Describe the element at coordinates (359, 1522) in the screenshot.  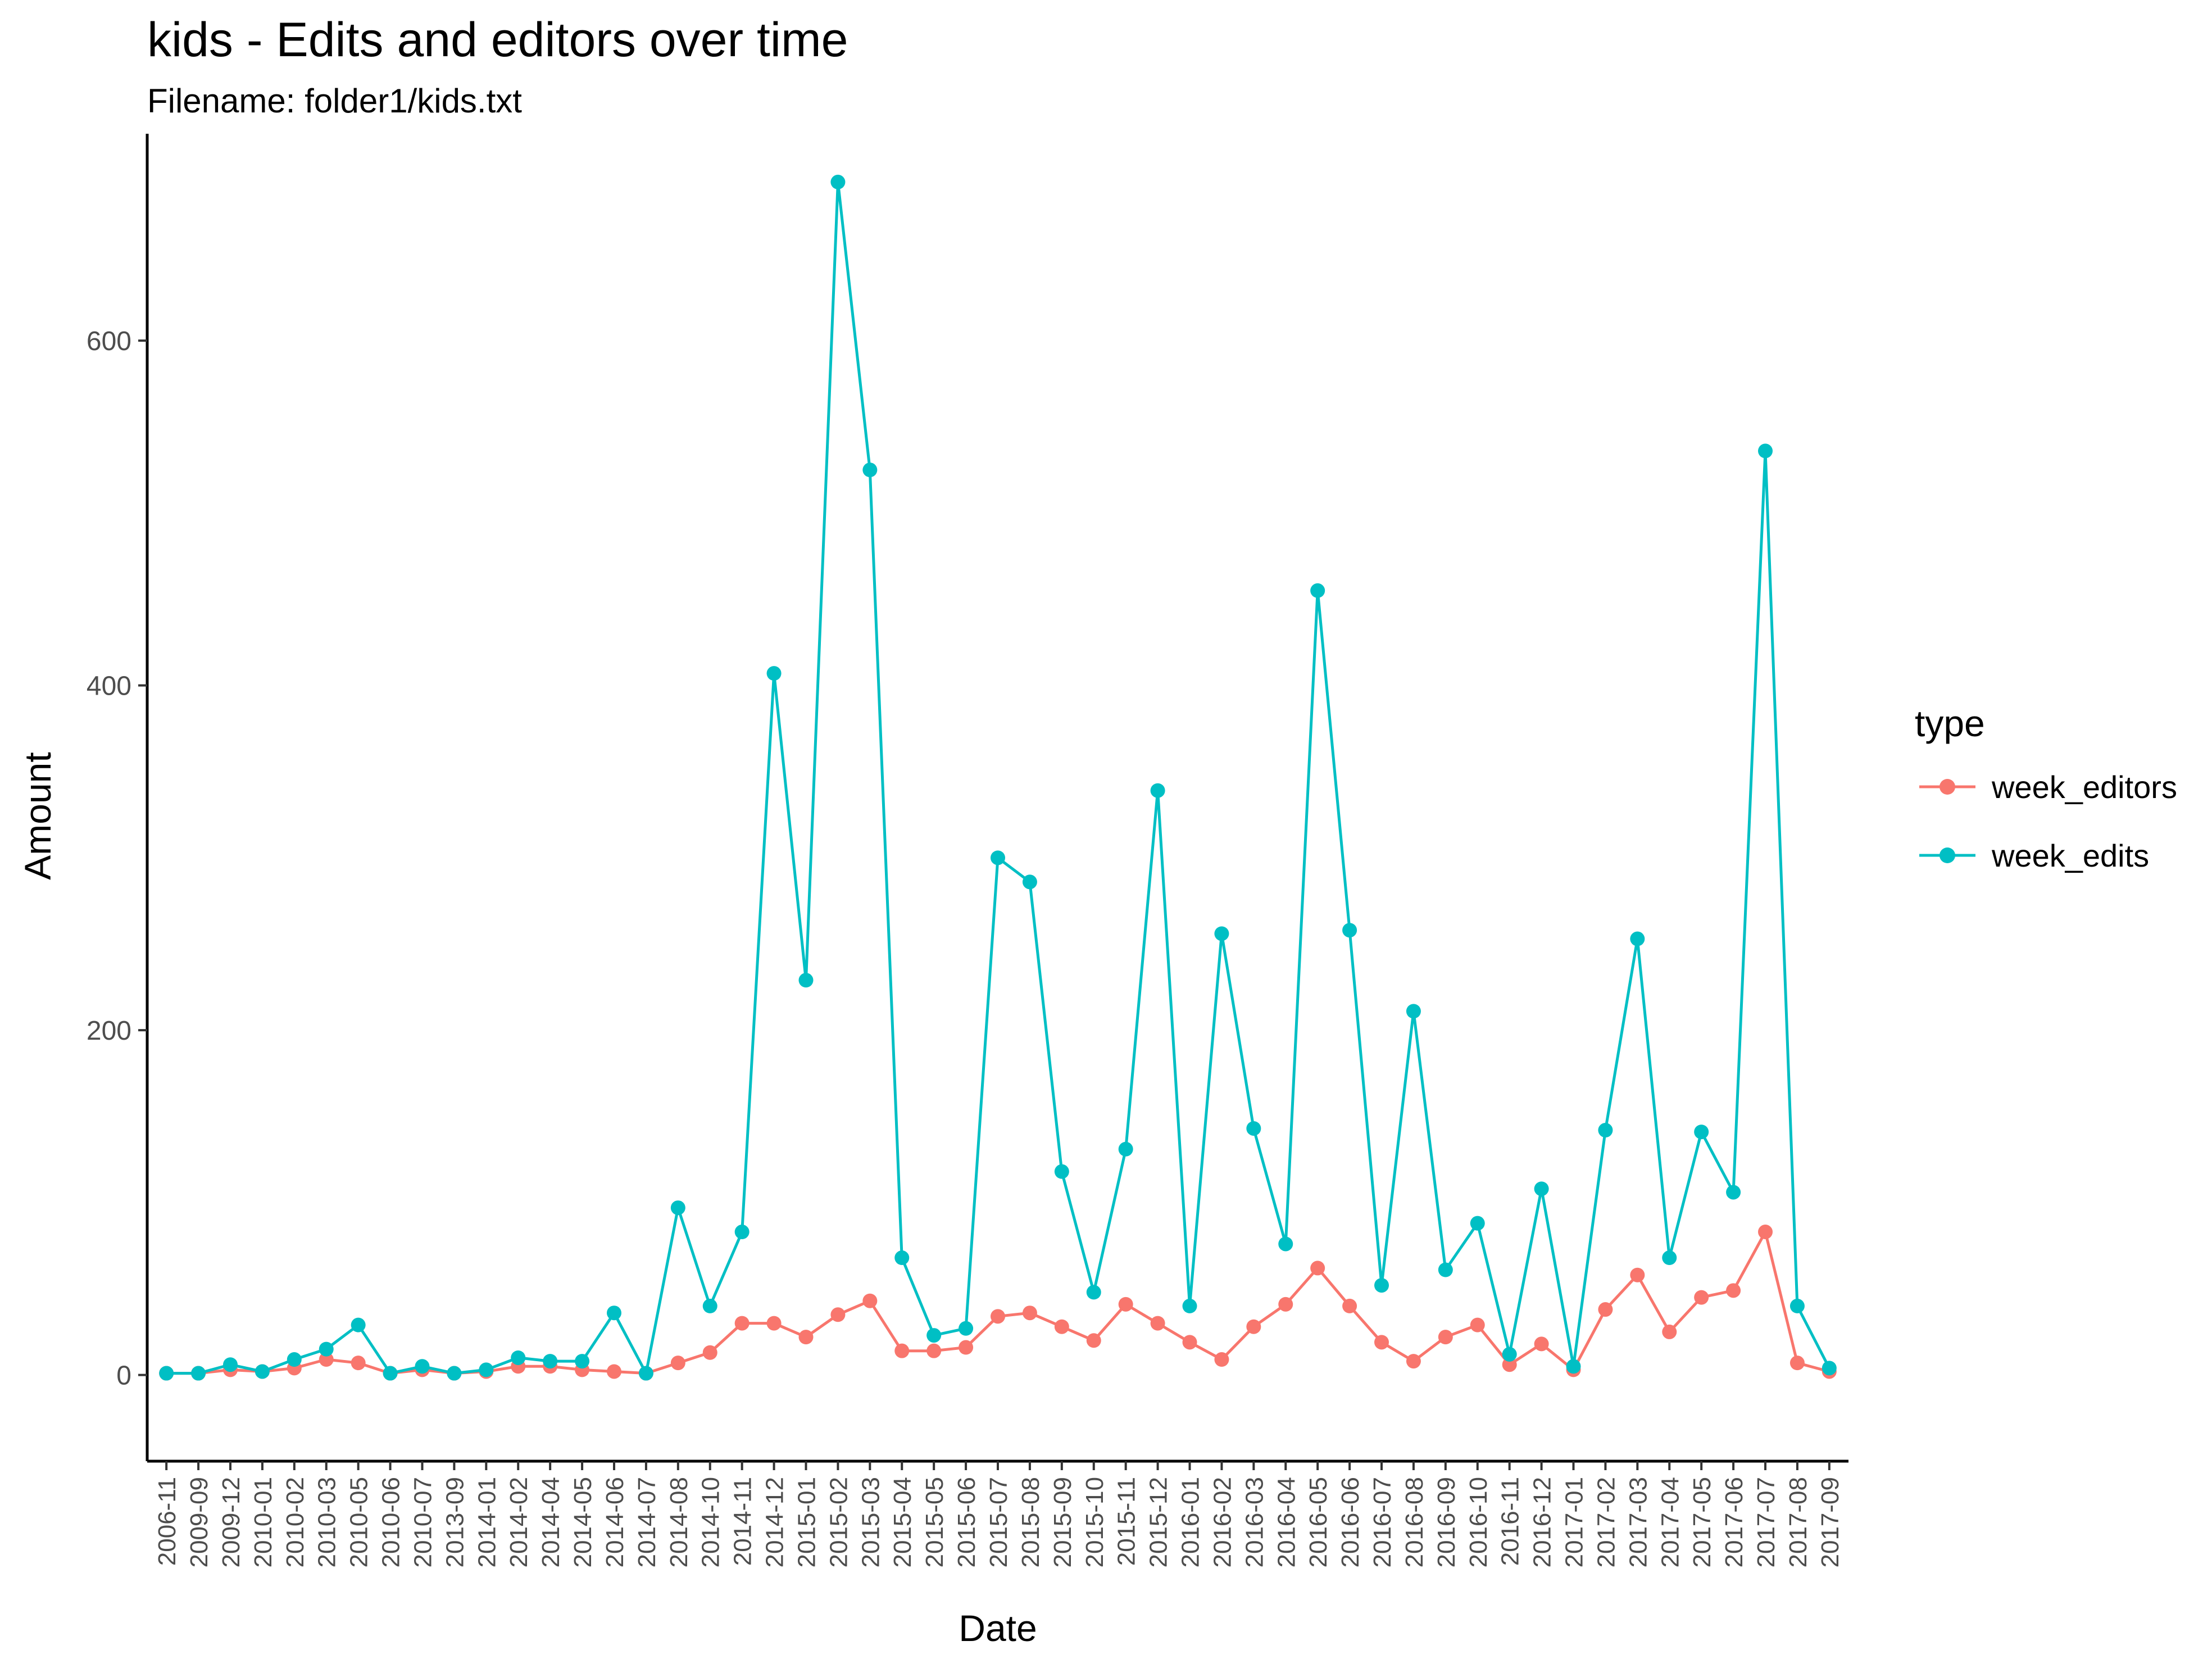
I see `x-tick-label: 2010-05` at that location.